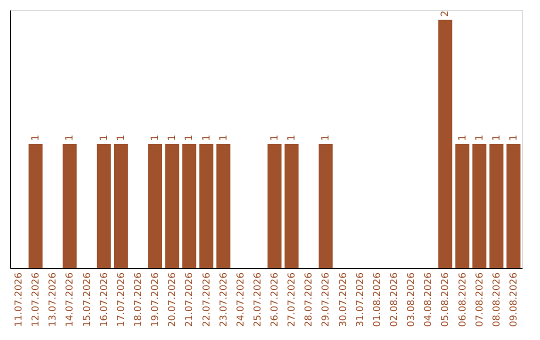 Image resolution: width=540 pixels, height=340 pixels. I want to click on x-tick-label: 24.07.2026, so click(240, 299).